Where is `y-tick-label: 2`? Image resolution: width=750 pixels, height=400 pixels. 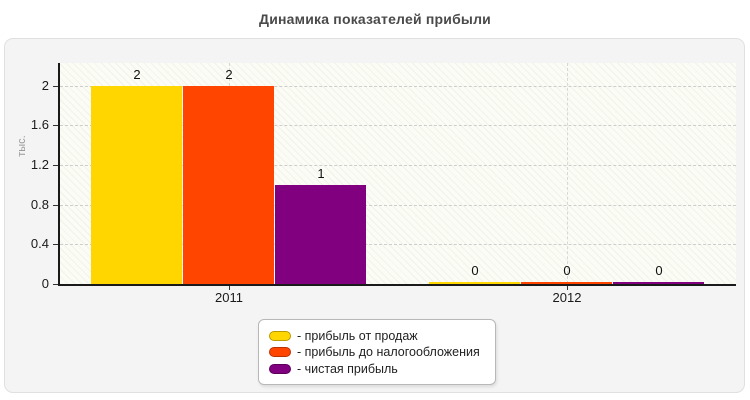 y-tick-label: 2 is located at coordinates (45, 85).